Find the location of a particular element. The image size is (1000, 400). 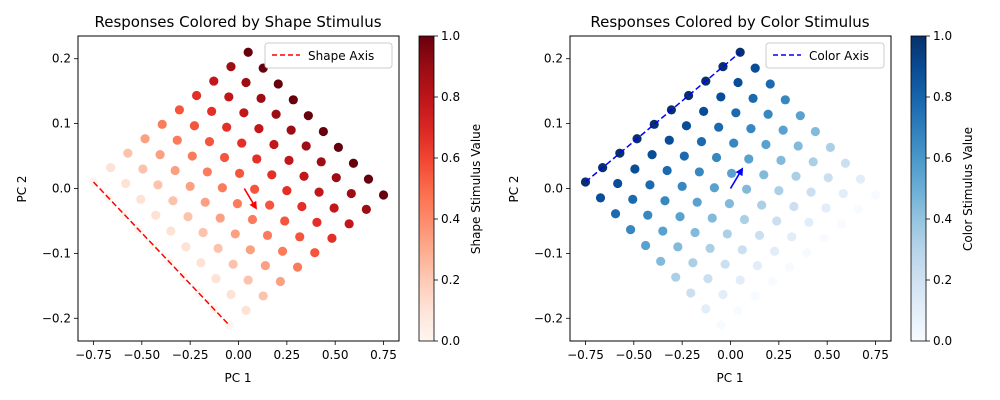

y-tick-label: 0.2 is located at coordinates (61, 59).